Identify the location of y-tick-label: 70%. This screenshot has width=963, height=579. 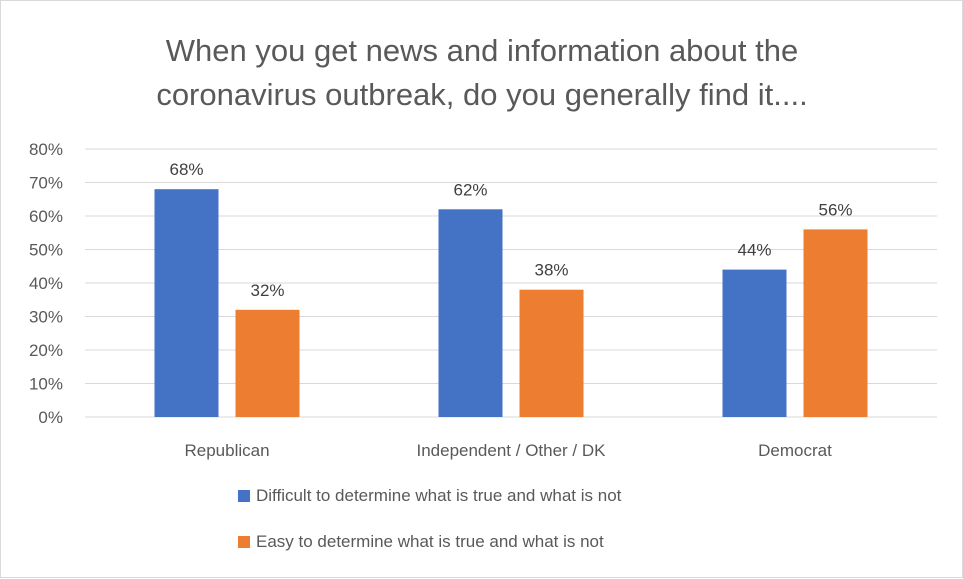
(46, 183).